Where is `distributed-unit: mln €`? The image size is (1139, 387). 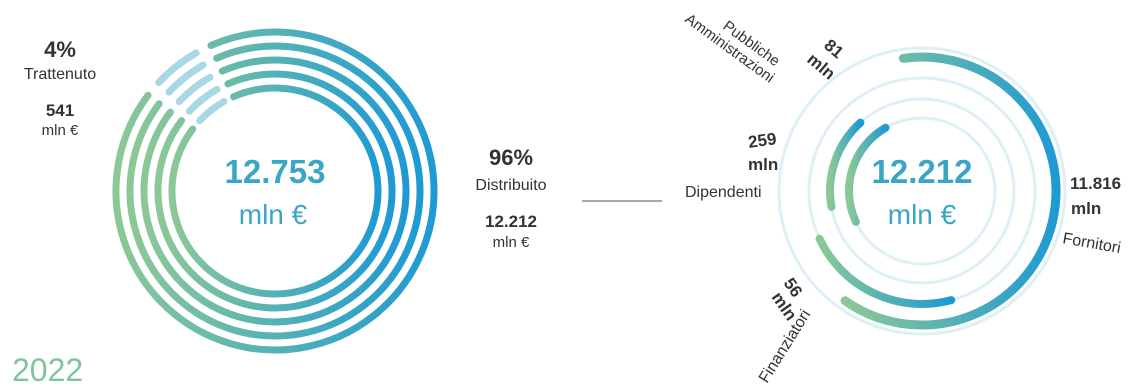
distributed-unit: mln € is located at coordinates (511, 242).